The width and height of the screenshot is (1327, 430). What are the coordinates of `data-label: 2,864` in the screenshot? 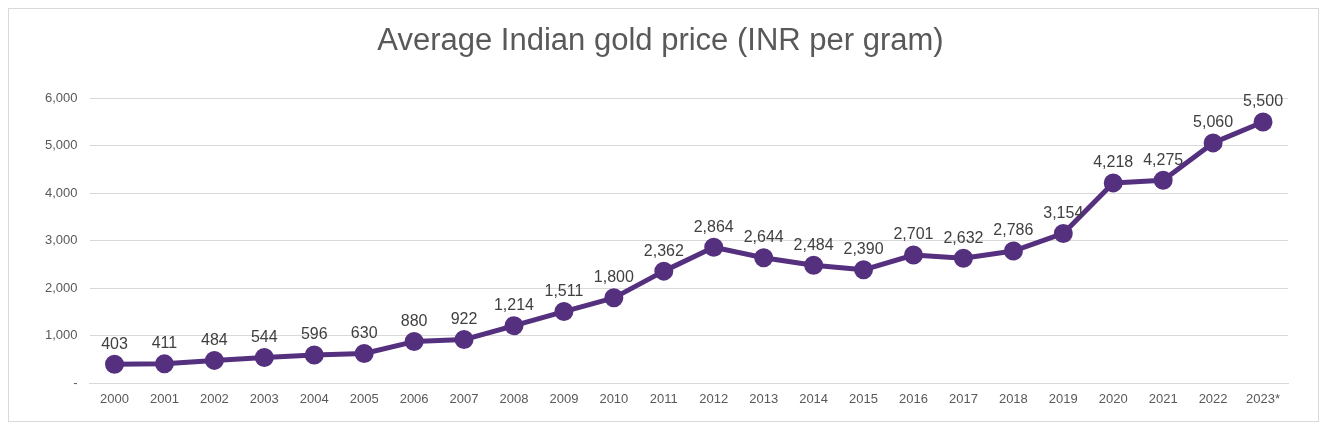 It's located at (713, 226).